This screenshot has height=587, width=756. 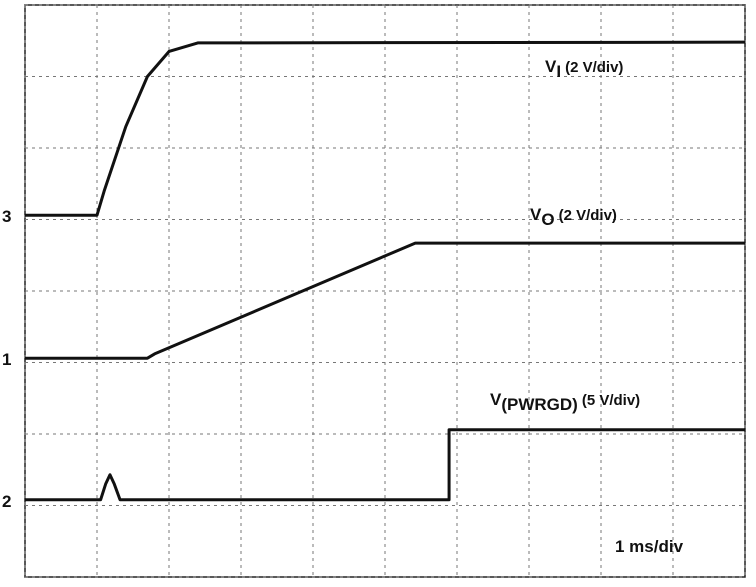 What do you see at coordinates (649, 546) in the screenshot?
I see `timebase-label: 1 ms/div` at bounding box center [649, 546].